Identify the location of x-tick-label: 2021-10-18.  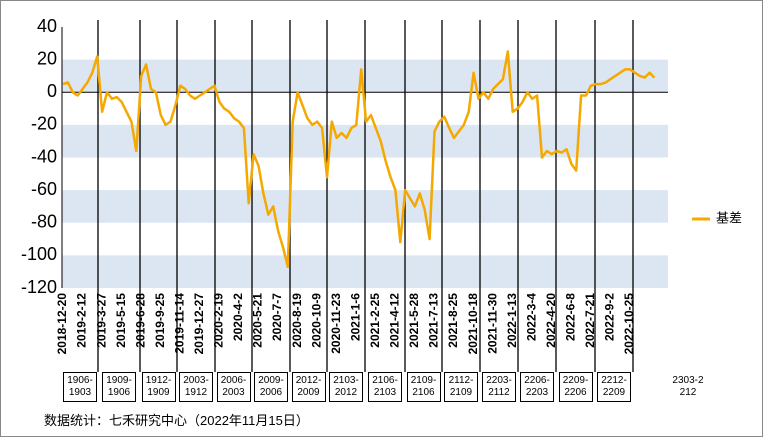
(473, 324).